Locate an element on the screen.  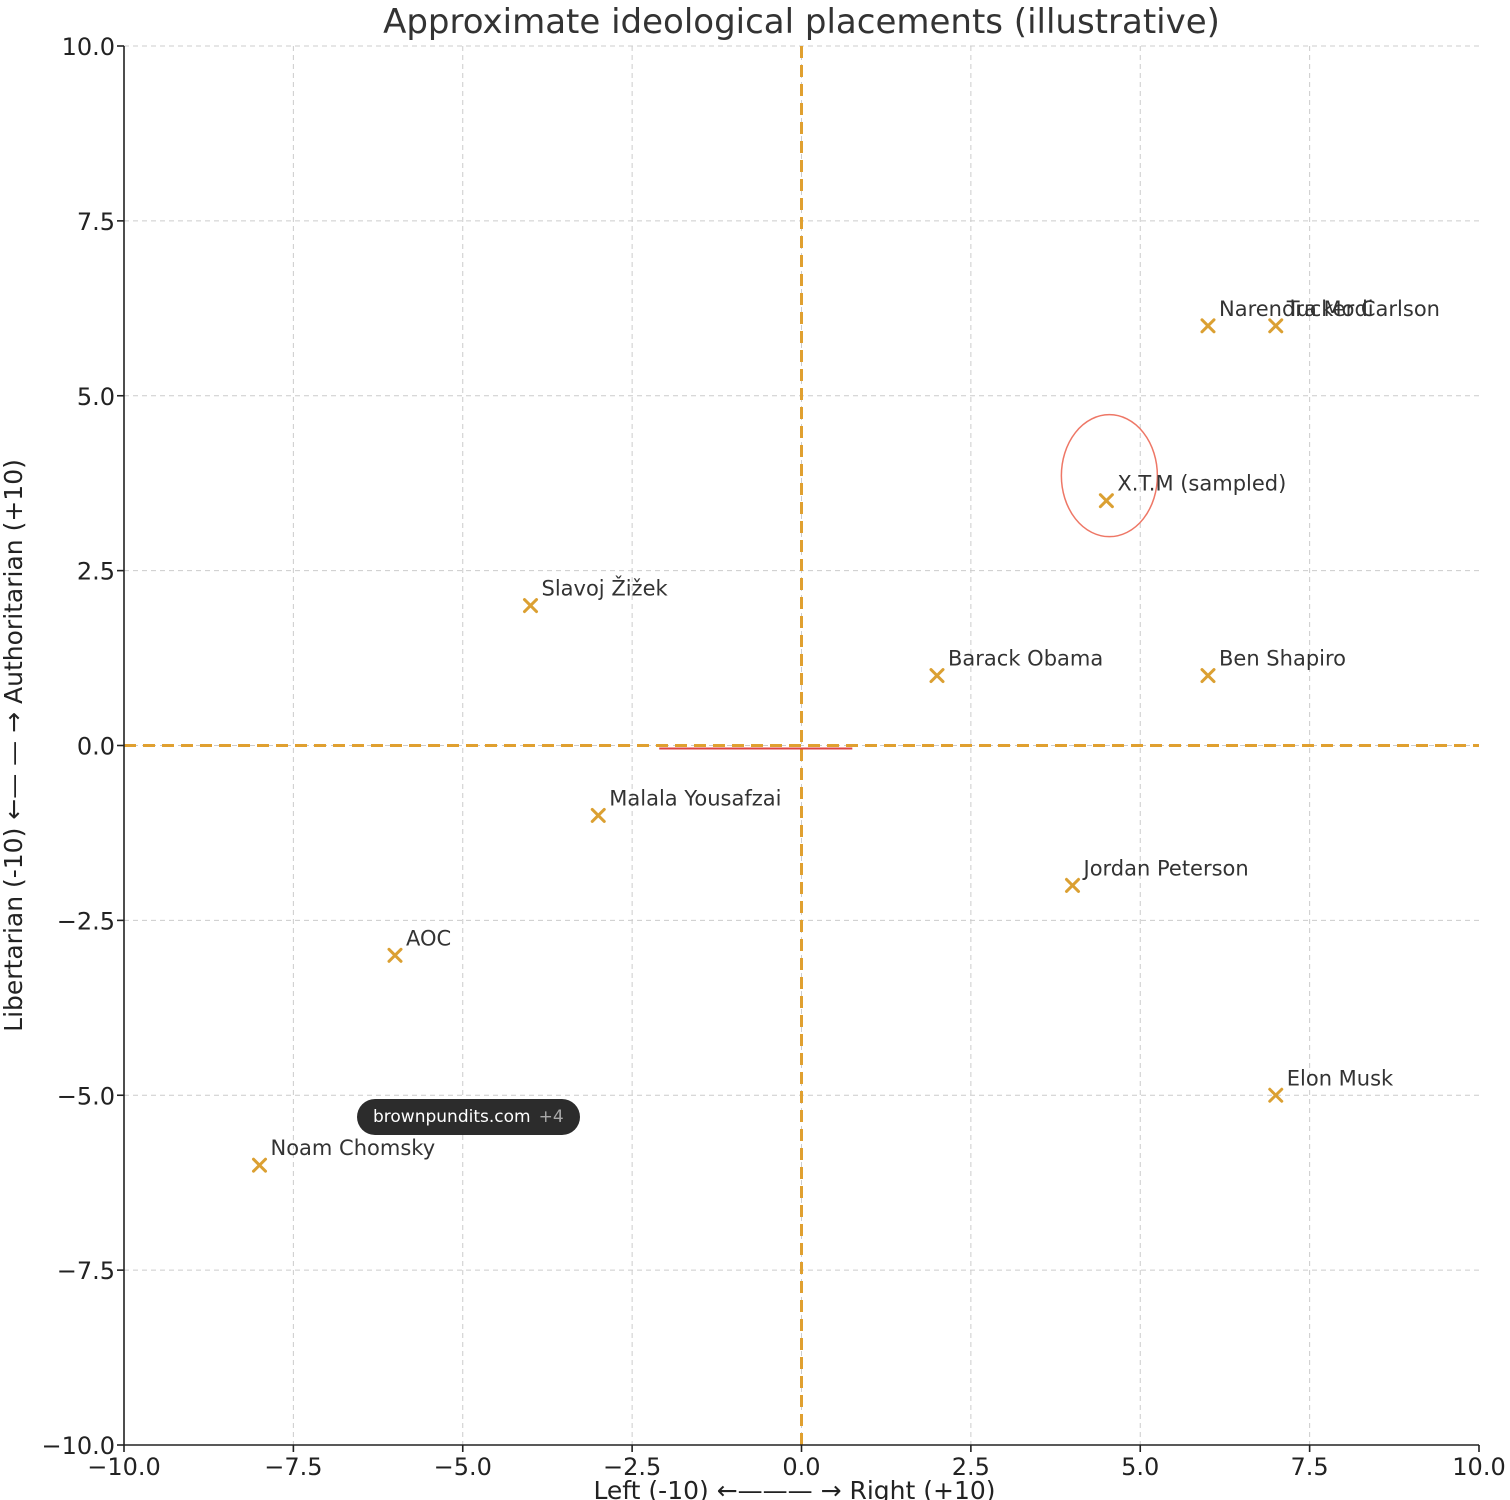
point-label: Narendra Modi is located at coordinates (1296, 309).